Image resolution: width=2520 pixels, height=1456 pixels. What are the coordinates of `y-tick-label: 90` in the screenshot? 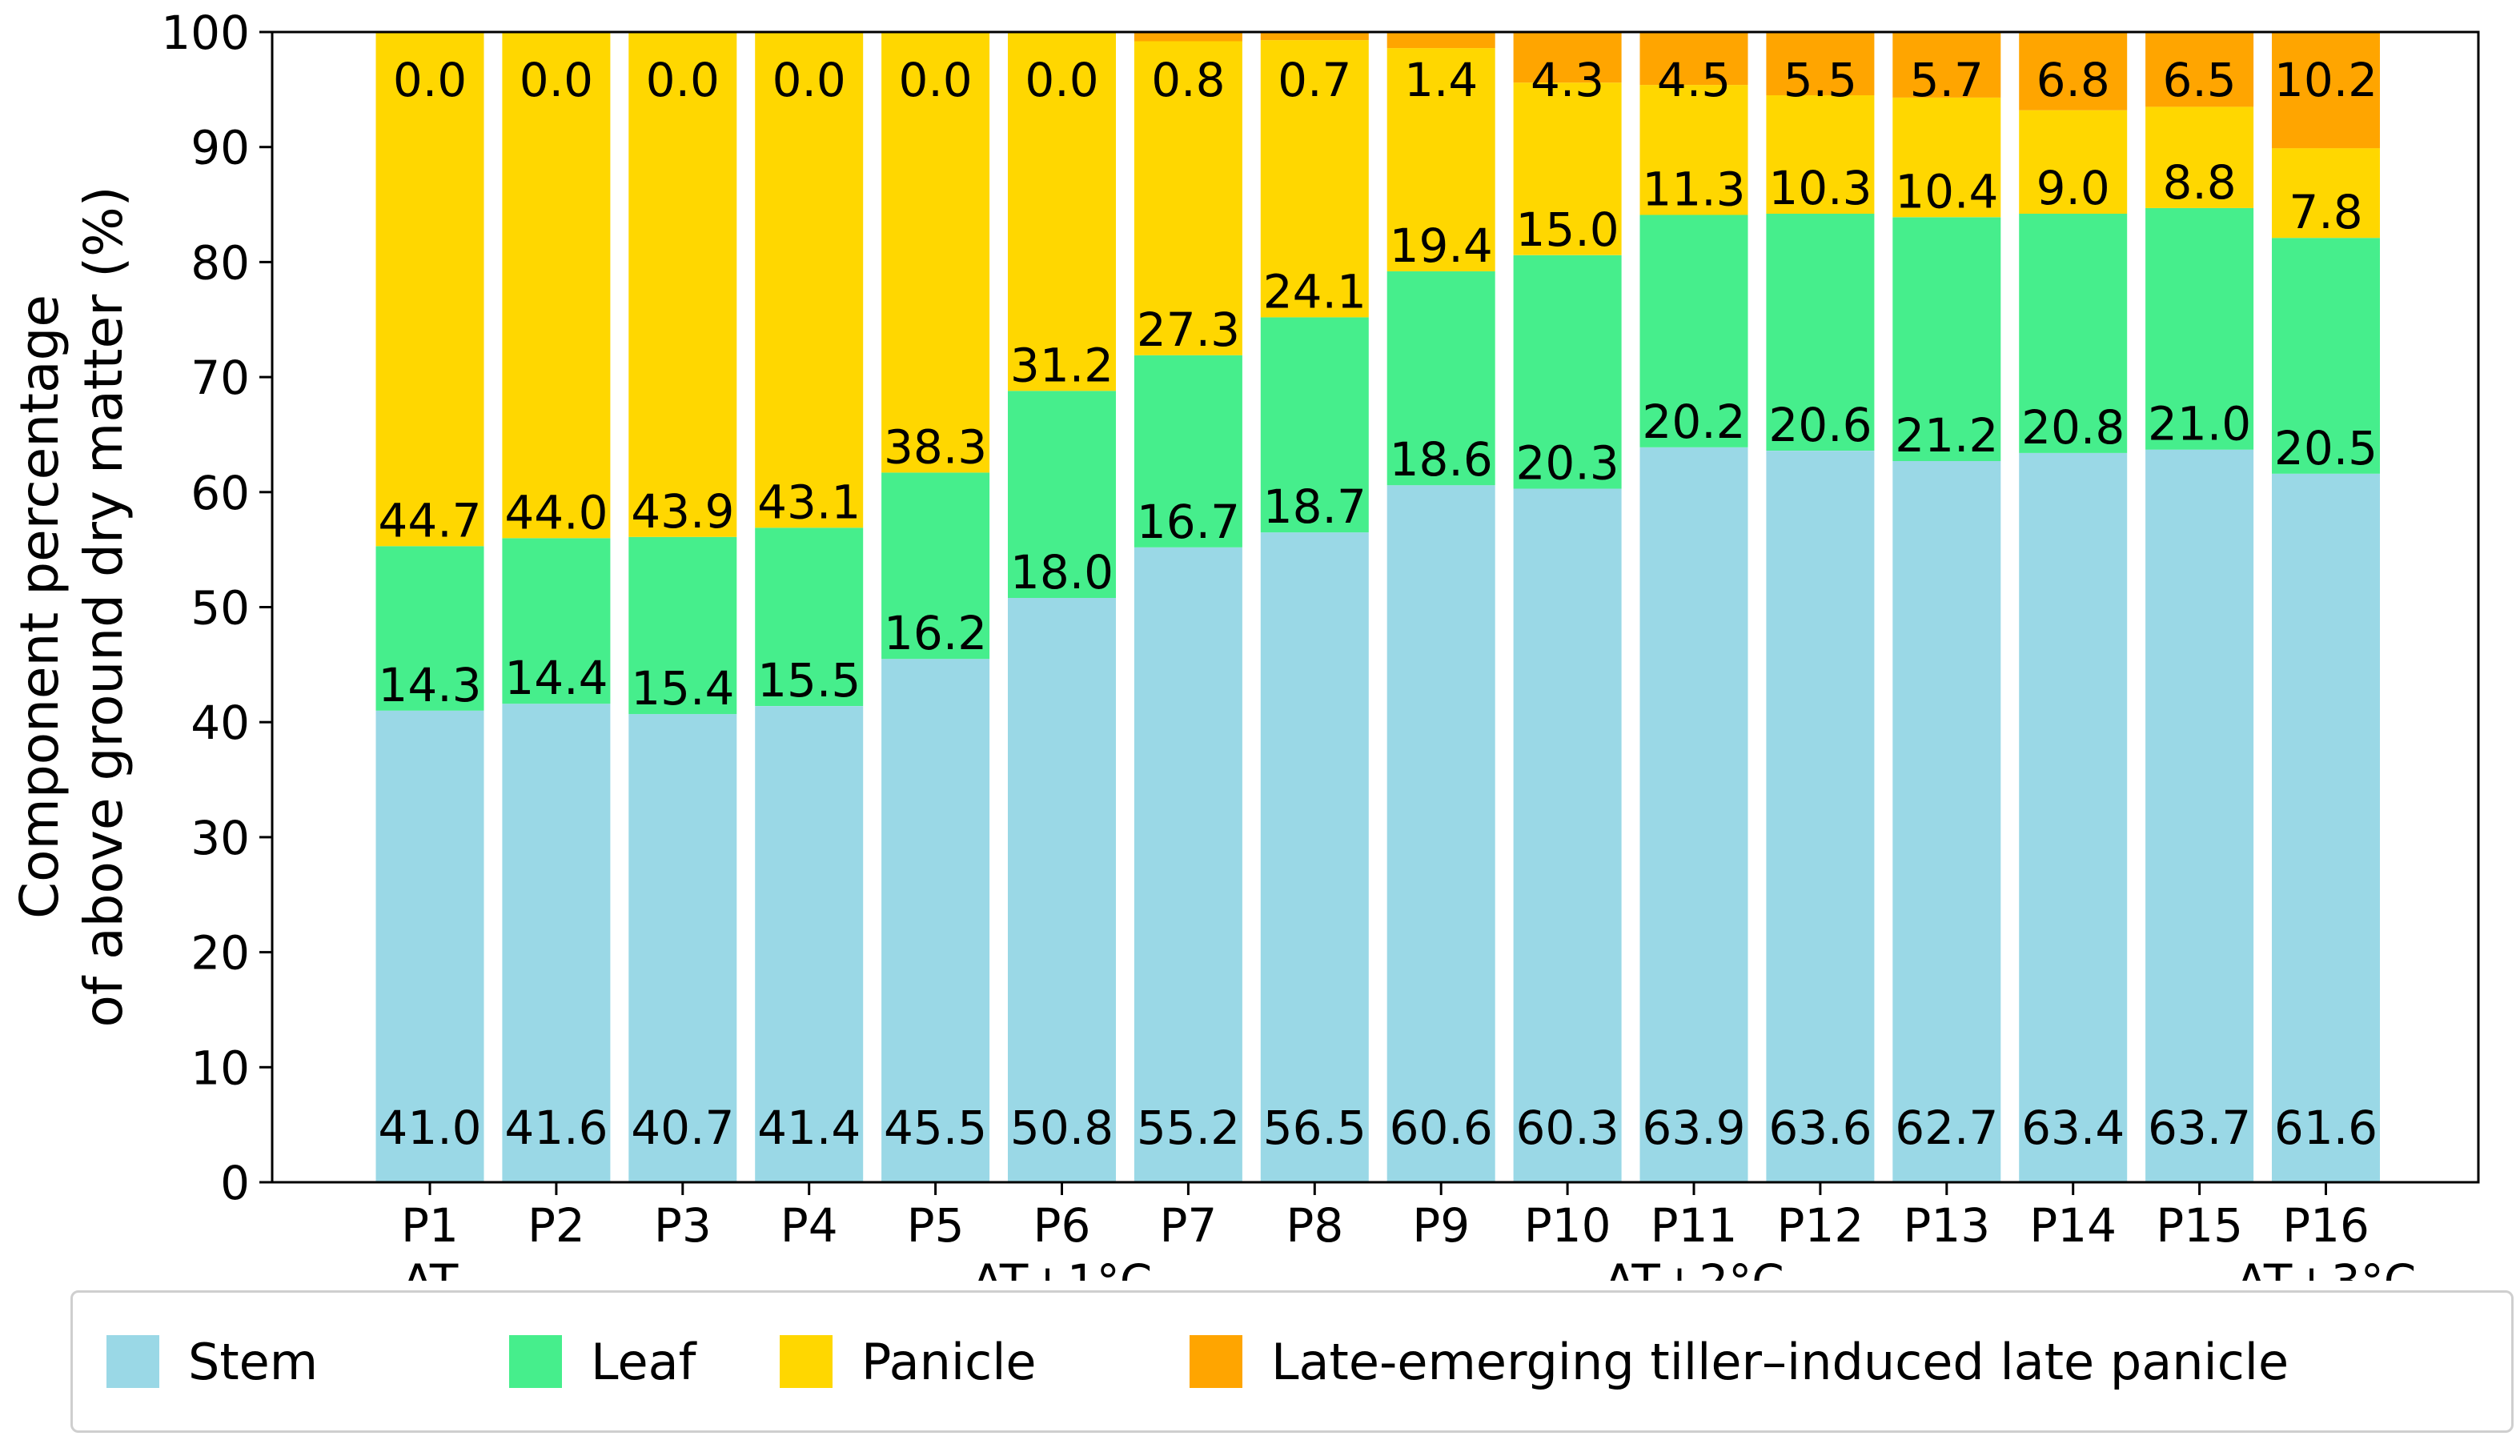 It's located at (220, 148).